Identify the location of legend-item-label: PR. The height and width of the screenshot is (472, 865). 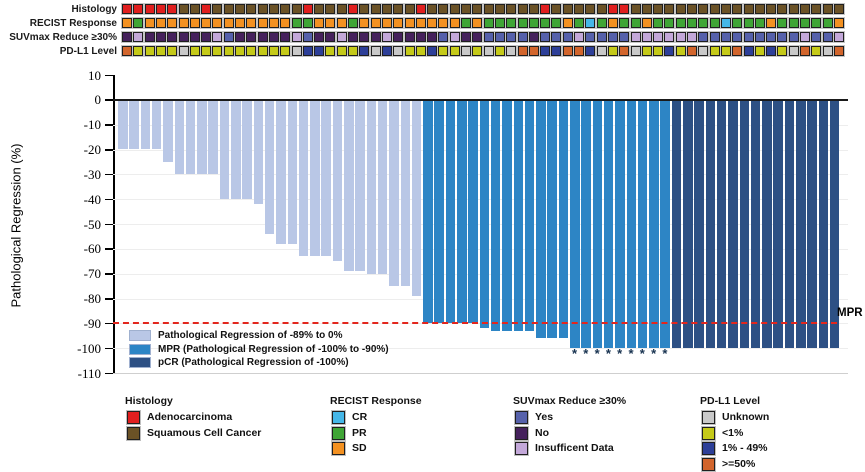
(359, 432).